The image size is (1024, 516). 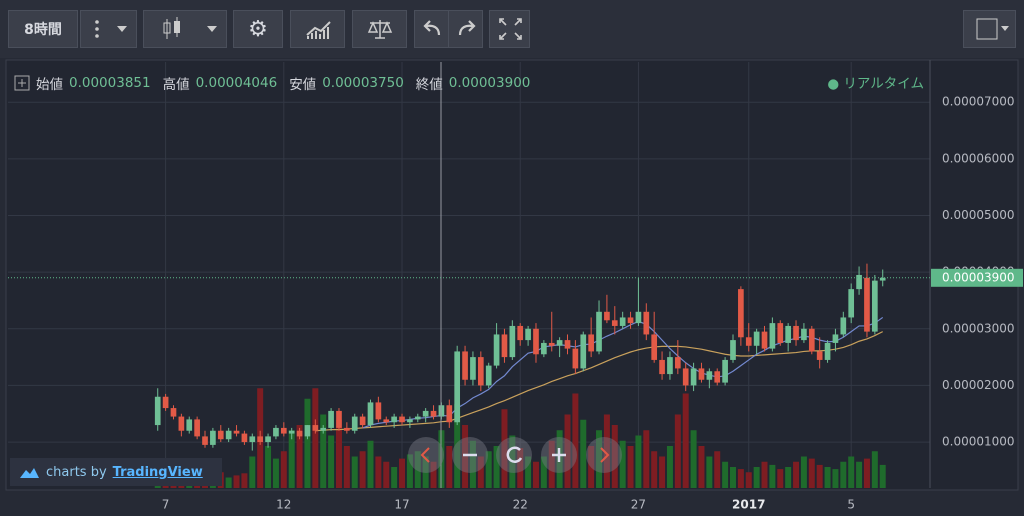 I want to click on collapse-icon, so click(x=22, y=83).